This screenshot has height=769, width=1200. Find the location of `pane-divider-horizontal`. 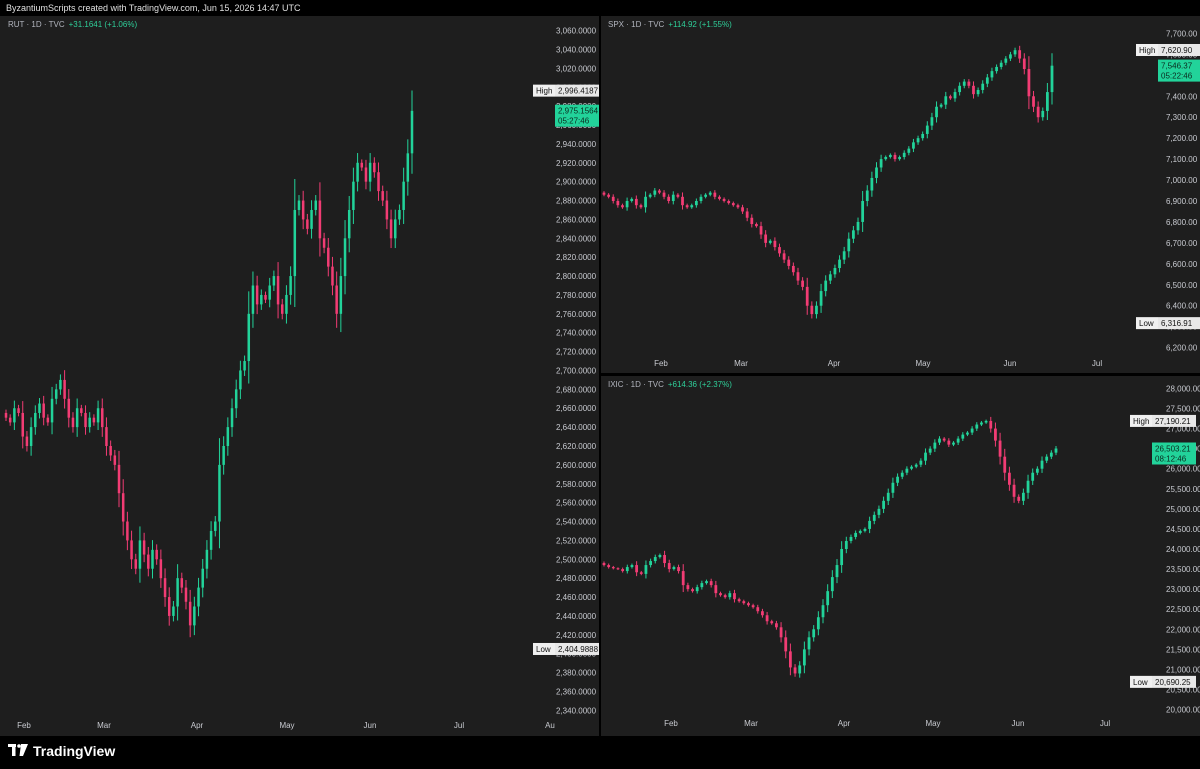

pane-divider-horizontal is located at coordinates (900, 374).